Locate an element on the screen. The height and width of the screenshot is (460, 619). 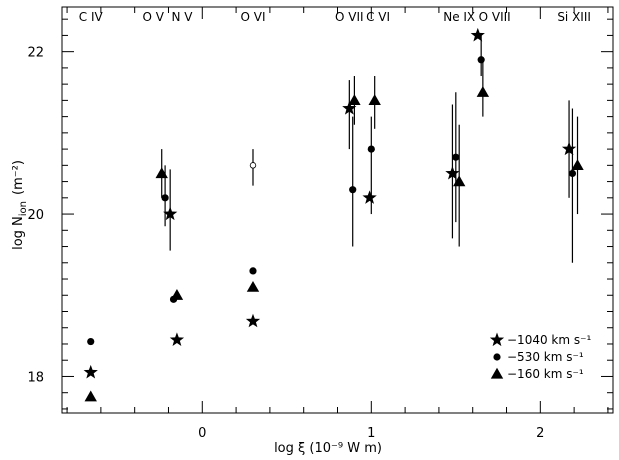
ion-label: Si XIII is located at coordinates (574, 17).